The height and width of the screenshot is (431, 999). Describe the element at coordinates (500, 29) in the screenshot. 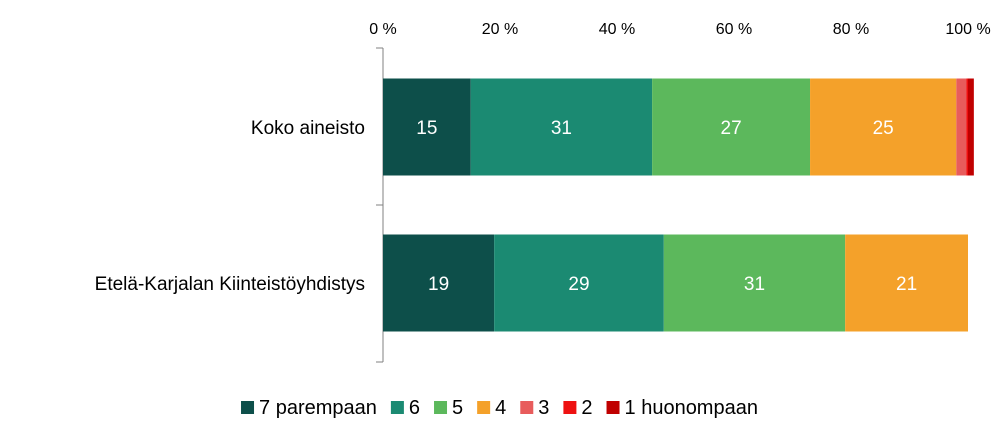

I see `x-tick-label: 20 %` at that location.